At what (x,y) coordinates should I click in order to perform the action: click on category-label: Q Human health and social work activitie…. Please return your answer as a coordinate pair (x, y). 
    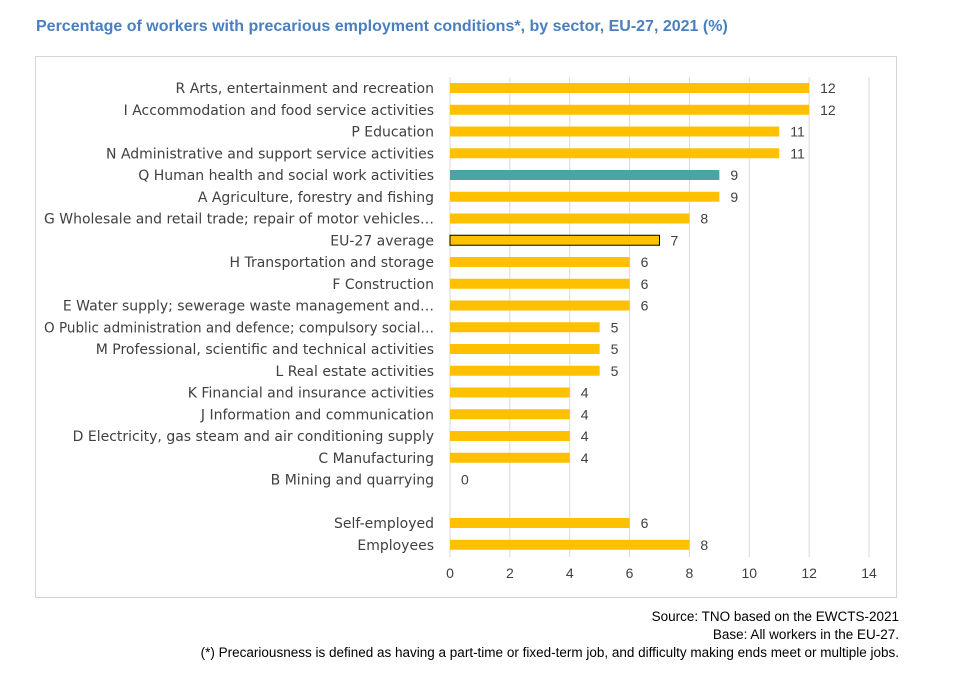
    Looking at the image, I should click on (286, 176).